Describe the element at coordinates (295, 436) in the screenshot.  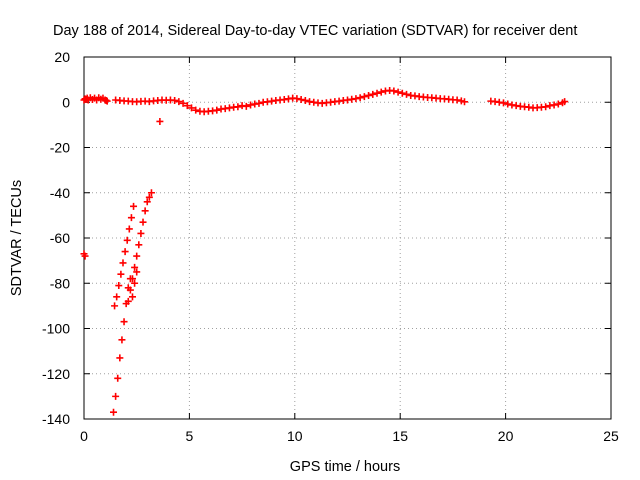
I see `x-tick-label: 10` at that location.